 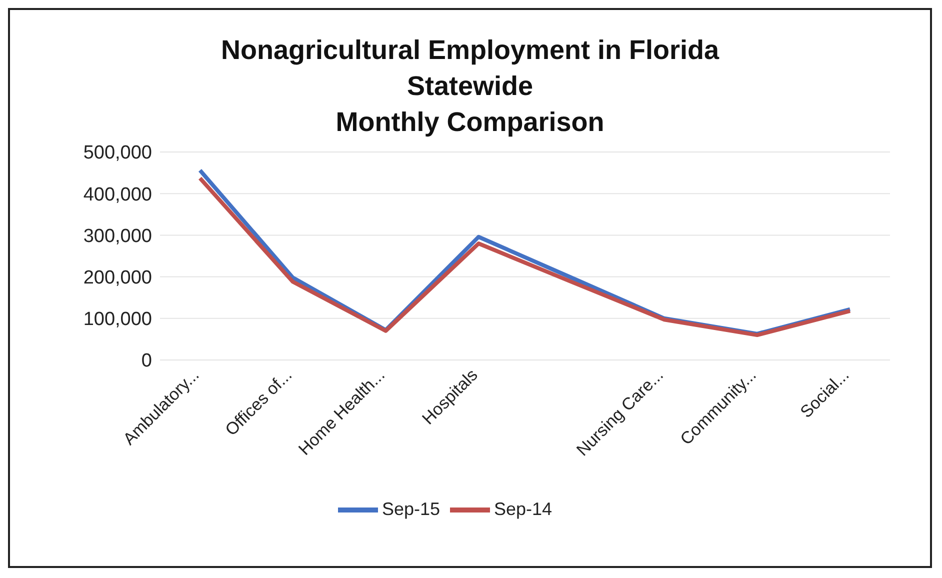 I want to click on y-tick-label: 0, so click(x=146, y=361).